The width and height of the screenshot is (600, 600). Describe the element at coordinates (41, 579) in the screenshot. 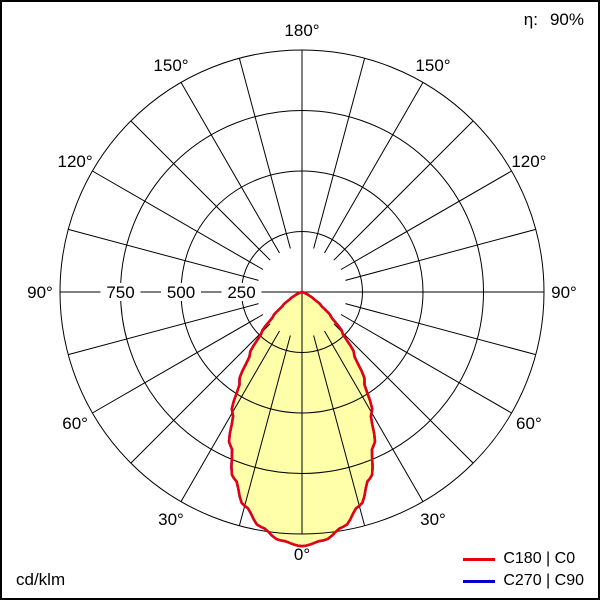

I see `unit-label: cd/klm` at that location.